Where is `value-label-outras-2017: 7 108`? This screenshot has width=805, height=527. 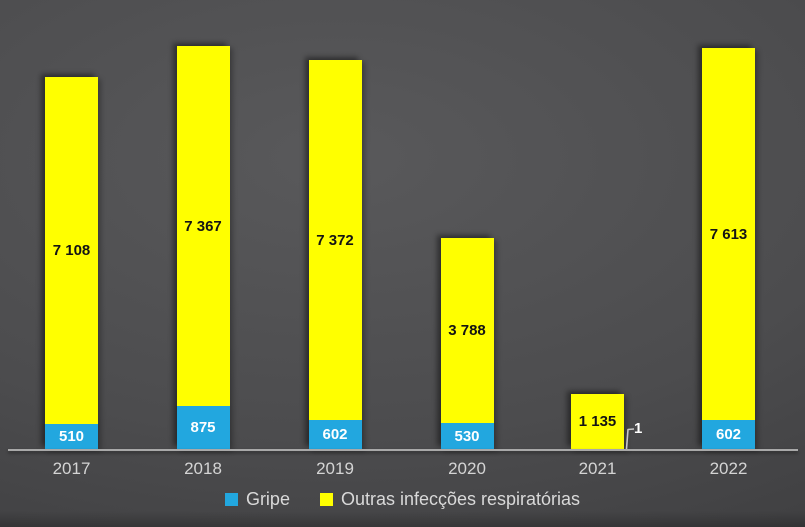
value-label-outras-2017: 7 108 is located at coordinates (71, 250).